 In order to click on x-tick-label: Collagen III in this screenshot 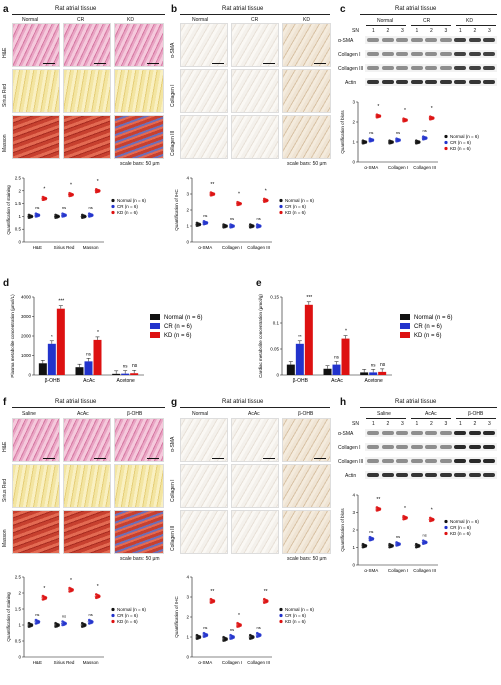, I will do `click(424, 167)`.